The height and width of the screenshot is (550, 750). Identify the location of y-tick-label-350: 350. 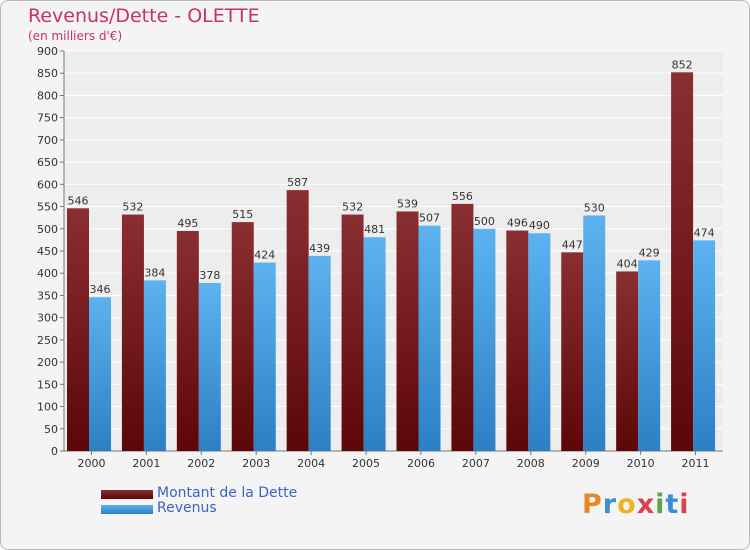
(47, 295).